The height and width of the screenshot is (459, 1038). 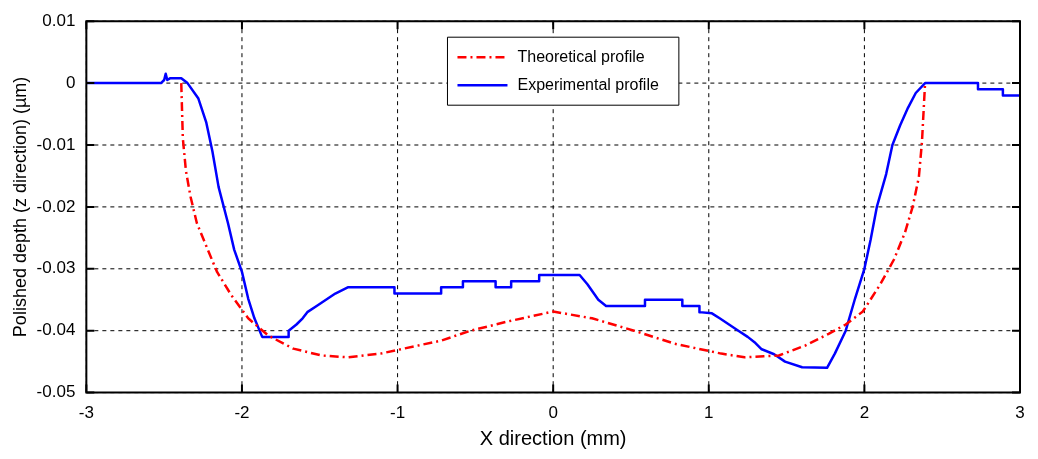 What do you see at coordinates (56, 330) in the screenshot?
I see `y-tick-label: -0.04` at bounding box center [56, 330].